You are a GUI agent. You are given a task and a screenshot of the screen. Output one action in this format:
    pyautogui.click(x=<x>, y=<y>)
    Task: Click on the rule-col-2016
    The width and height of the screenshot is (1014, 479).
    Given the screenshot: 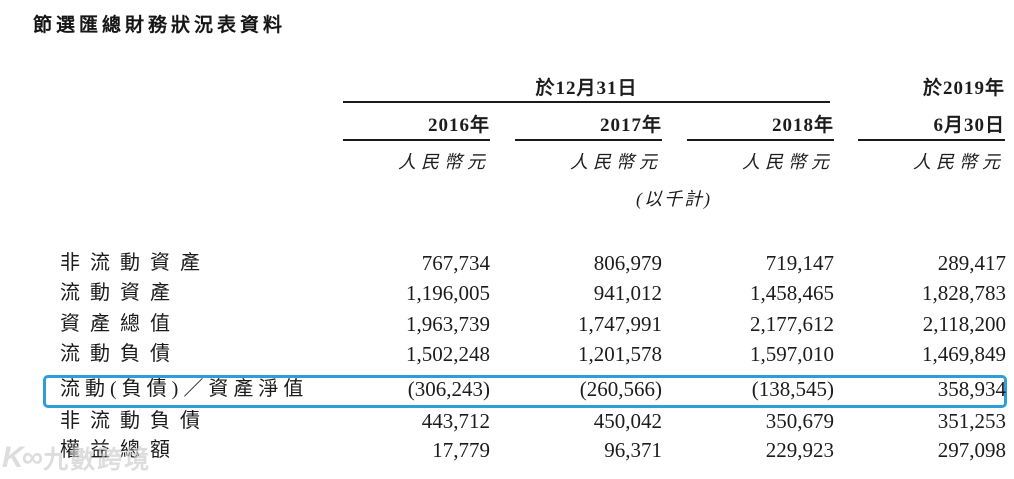 What is the action you would take?
    pyautogui.click(x=416, y=140)
    